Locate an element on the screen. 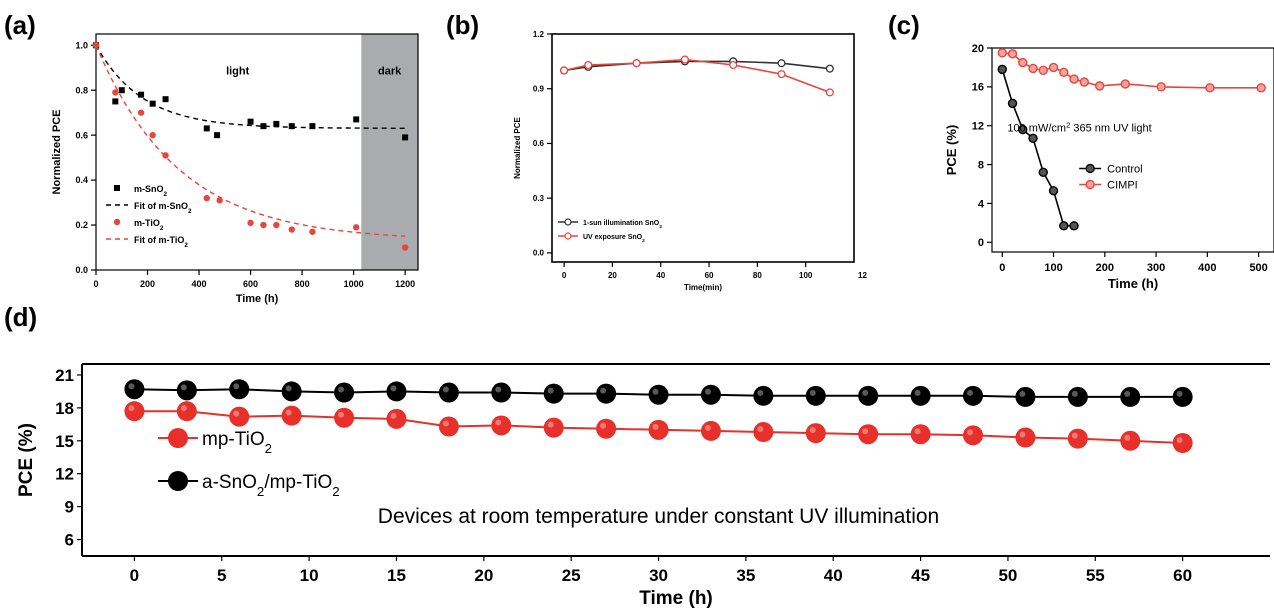 Image resolution: width=1274 pixels, height=612 pixels. x-axis-label: Time(min) is located at coordinates (703, 287).